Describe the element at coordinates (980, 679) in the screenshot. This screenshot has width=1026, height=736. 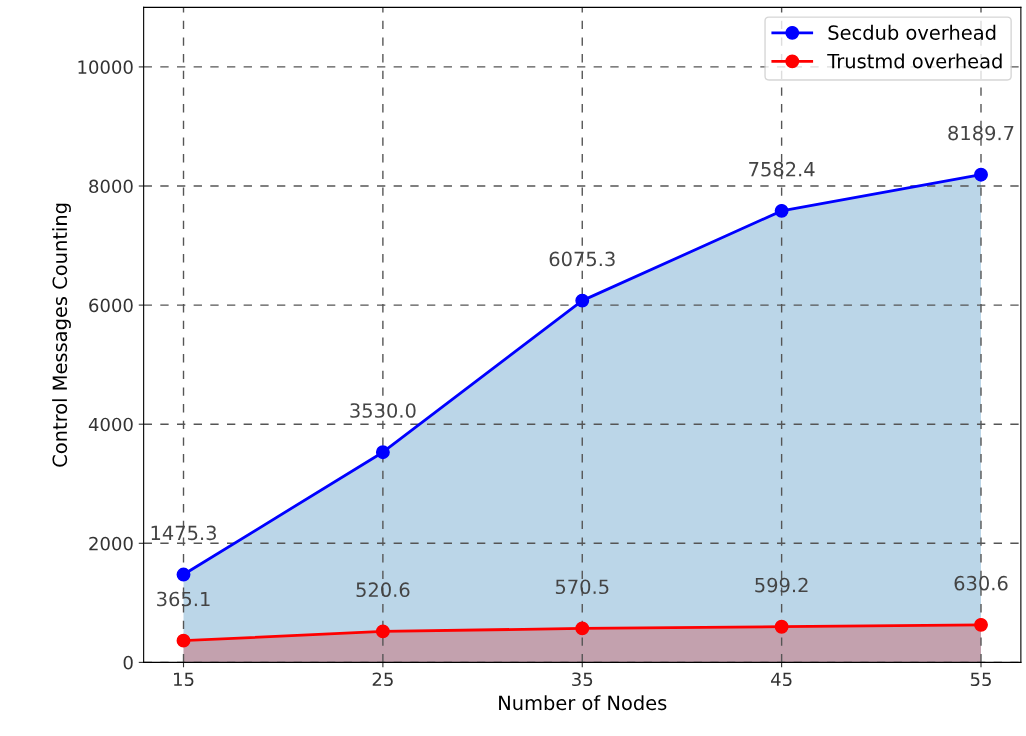
I see `x-tick-label: 55` at that location.